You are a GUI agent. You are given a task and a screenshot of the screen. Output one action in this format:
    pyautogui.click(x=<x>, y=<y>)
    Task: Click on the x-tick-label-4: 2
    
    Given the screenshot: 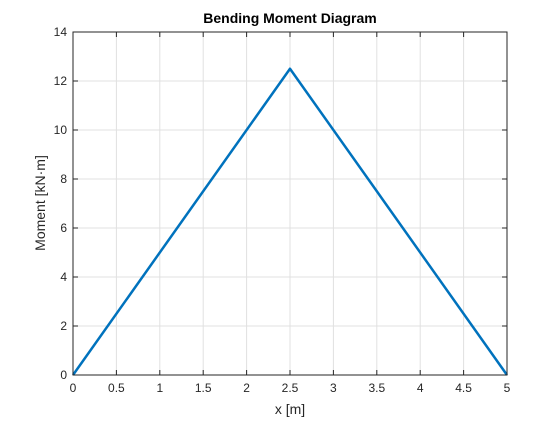 What is the action you would take?
    pyautogui.click(x=246, y=388)
    